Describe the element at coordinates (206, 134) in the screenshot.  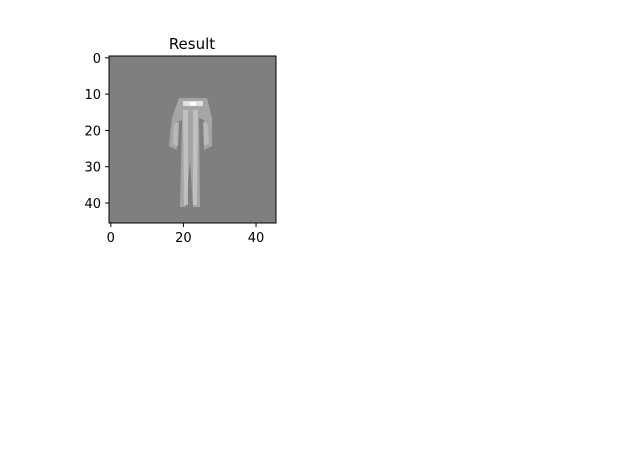
I see `silhouette-right-sleeve` at that location.